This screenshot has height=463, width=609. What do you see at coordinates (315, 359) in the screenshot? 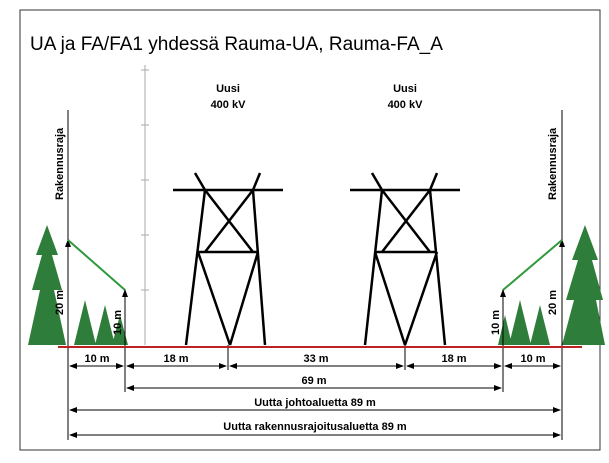
I see `dimension-label: 33 m` at bounding box center [315, 359].